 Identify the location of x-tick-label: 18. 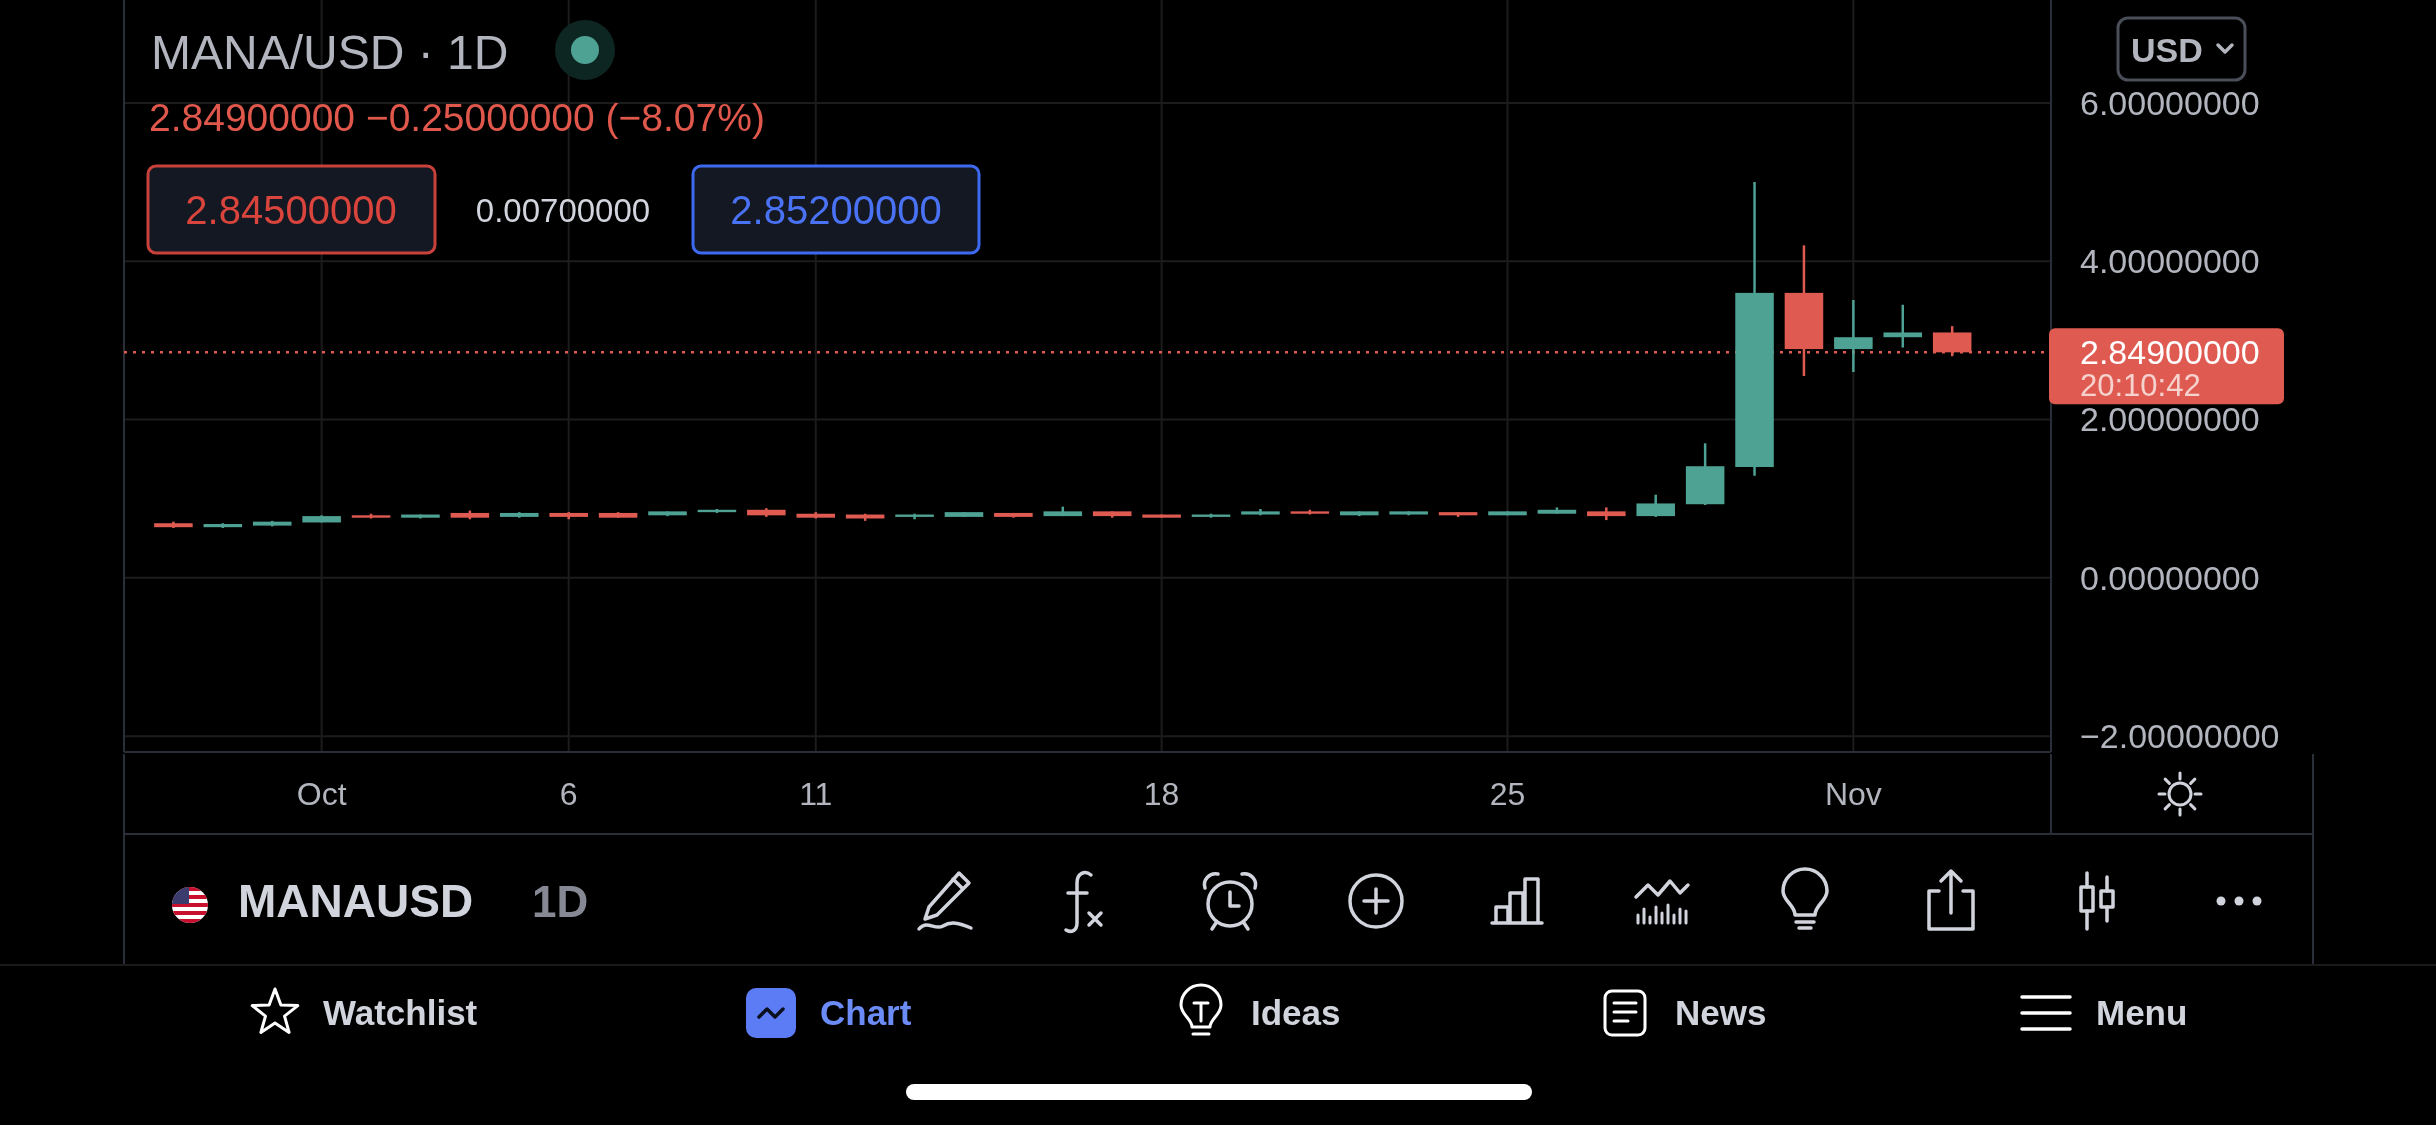
(1161, 794).